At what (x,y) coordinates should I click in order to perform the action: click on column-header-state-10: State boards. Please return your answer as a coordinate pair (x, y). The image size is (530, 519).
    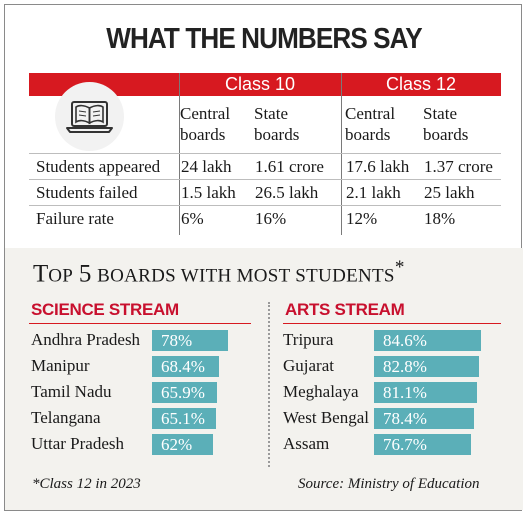
    Looking at the image, I should click on (277, 124).